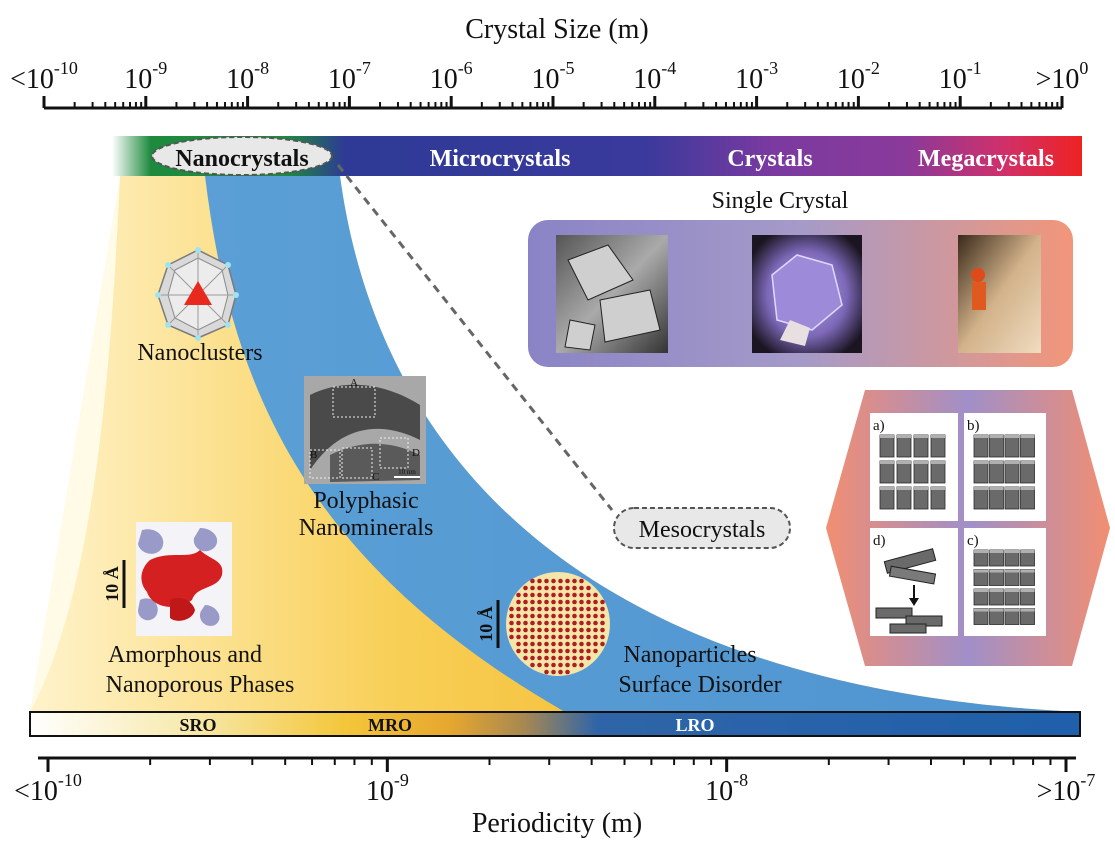 The image size is (1115, 843). Describe the element at coordinates (500, 159) in the screenshot. I see `microcrystals-label: Microcrystals` at that location.